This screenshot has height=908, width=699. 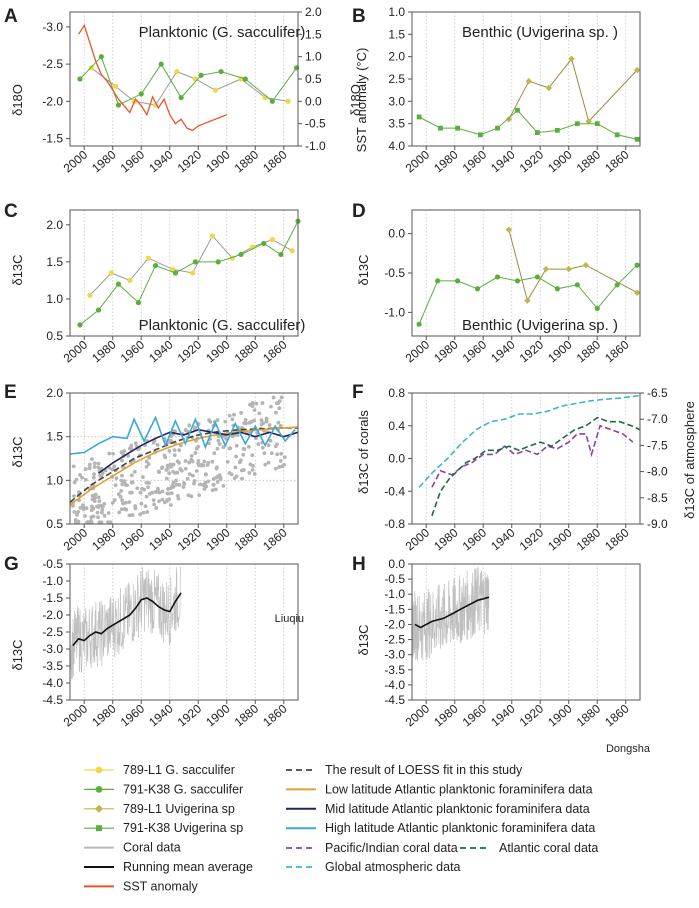 What do you see at coordinates (52, 564) in the screenshot?
I see `panel-g-ytick-label: -0.5` at bounding box center [52, 564].